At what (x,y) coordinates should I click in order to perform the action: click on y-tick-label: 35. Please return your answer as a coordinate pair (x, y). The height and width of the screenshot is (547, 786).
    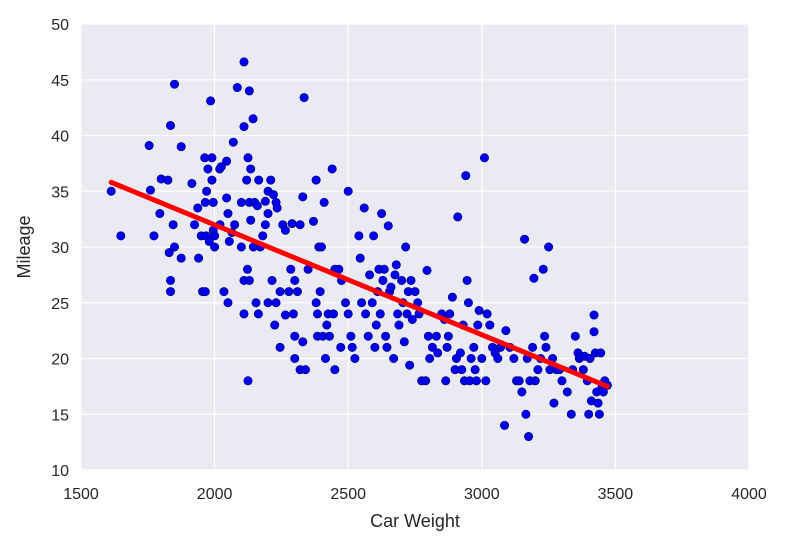
    Looking at the image, I should click on (60, 192).